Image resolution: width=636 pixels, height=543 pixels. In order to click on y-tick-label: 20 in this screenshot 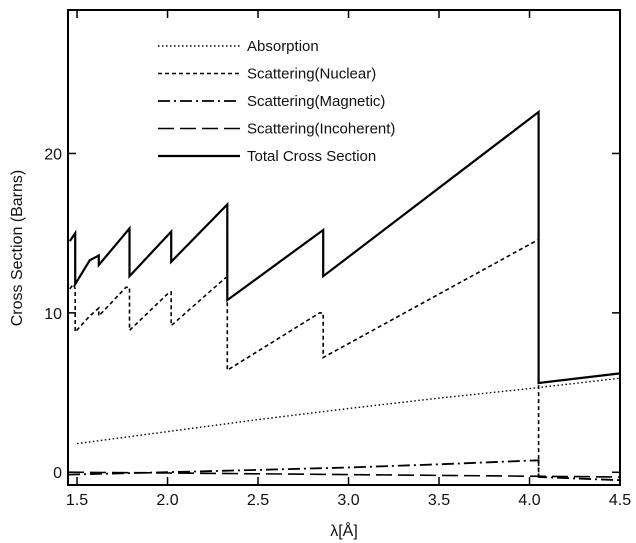, I will do `click(53, 154)`.